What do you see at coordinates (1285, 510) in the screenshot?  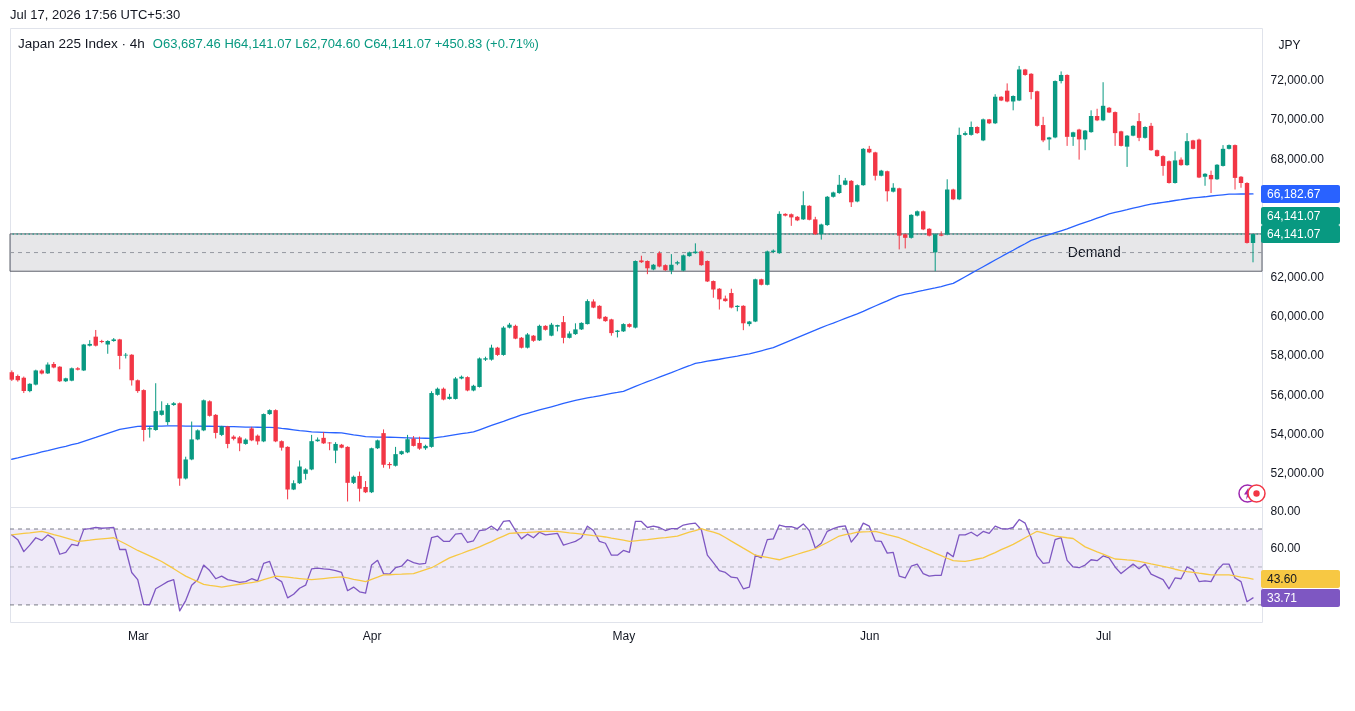 I see `y-tick-label: 80.00` at bounding box center [1285, 510].